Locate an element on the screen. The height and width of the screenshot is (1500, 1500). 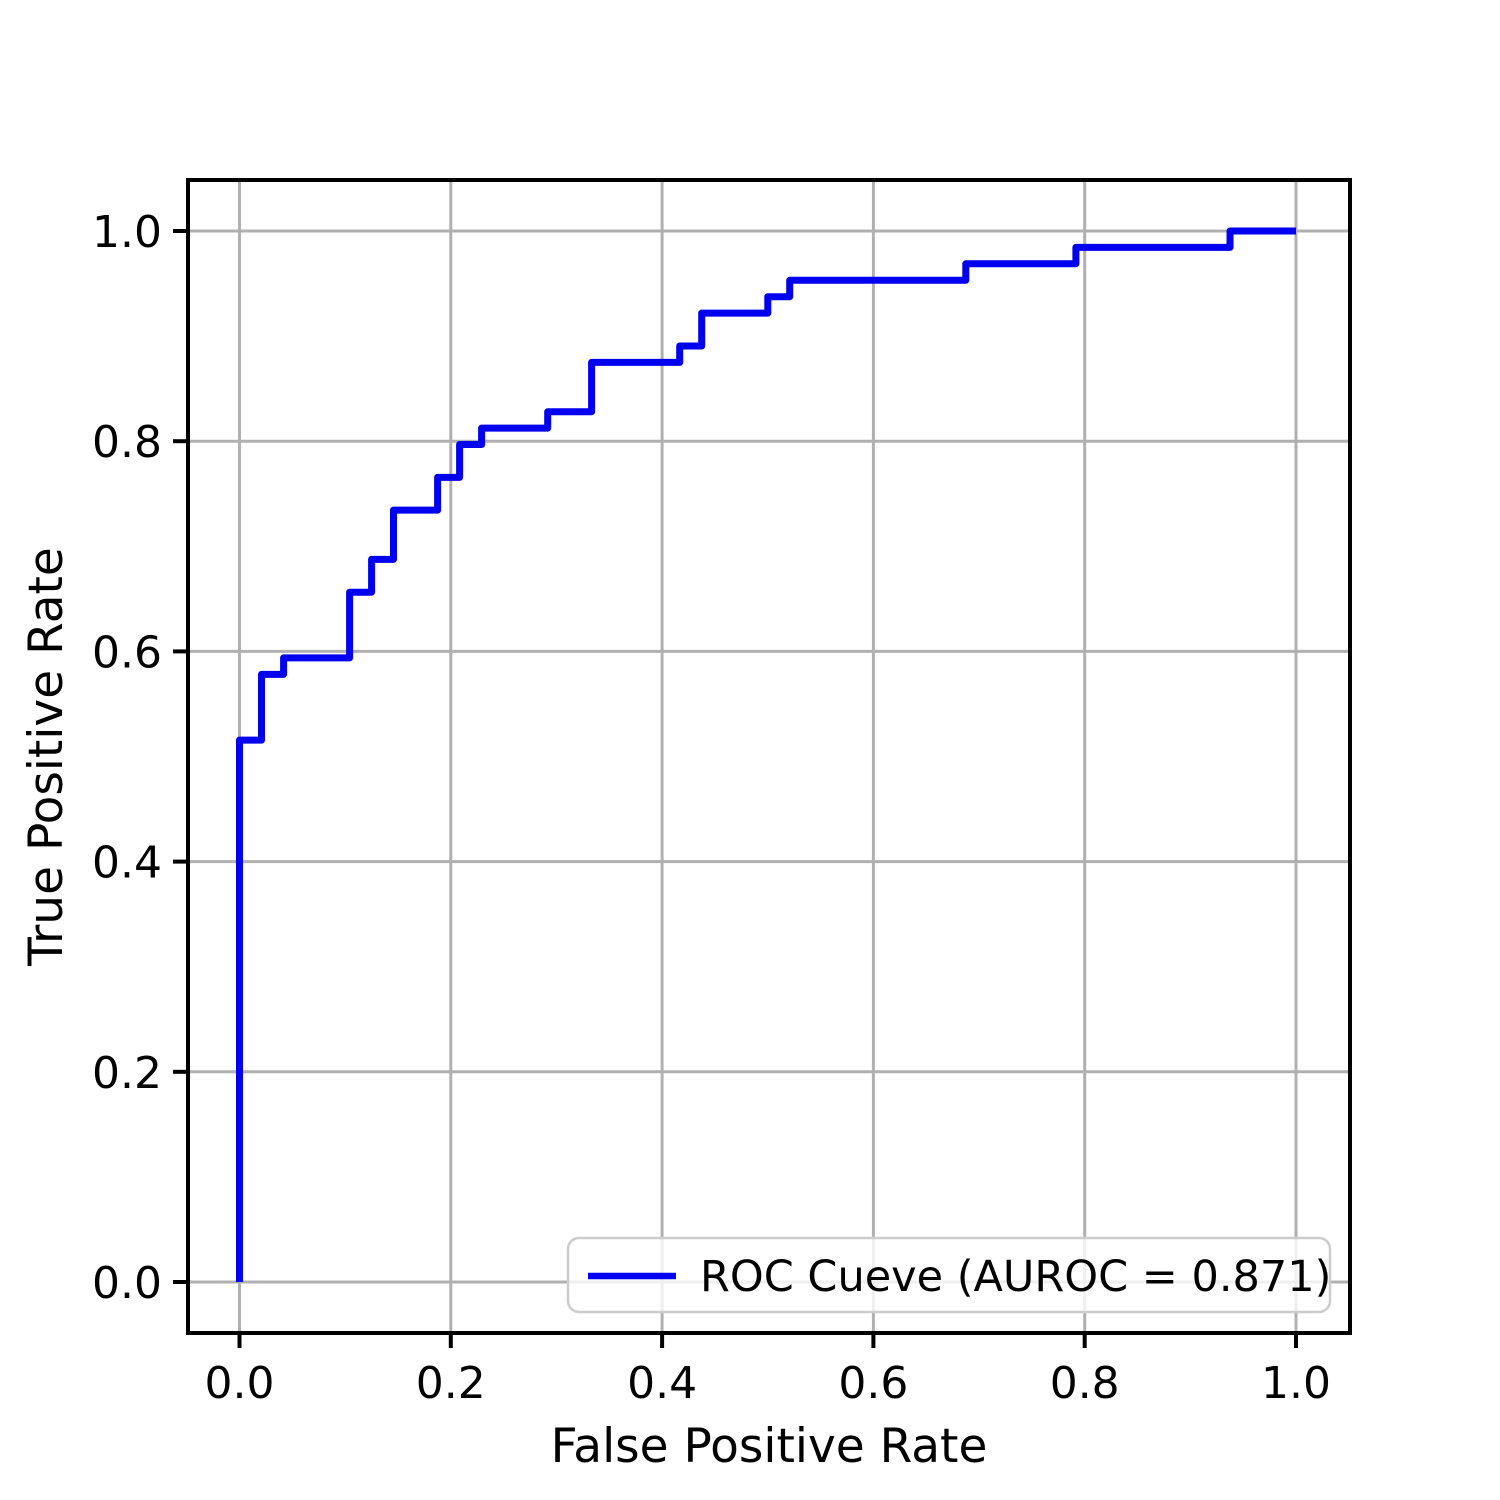
y-axis-ticks: 0.0 0.2 0.4 0.6 0.8 1.0 is located at coordinates (140, 758).